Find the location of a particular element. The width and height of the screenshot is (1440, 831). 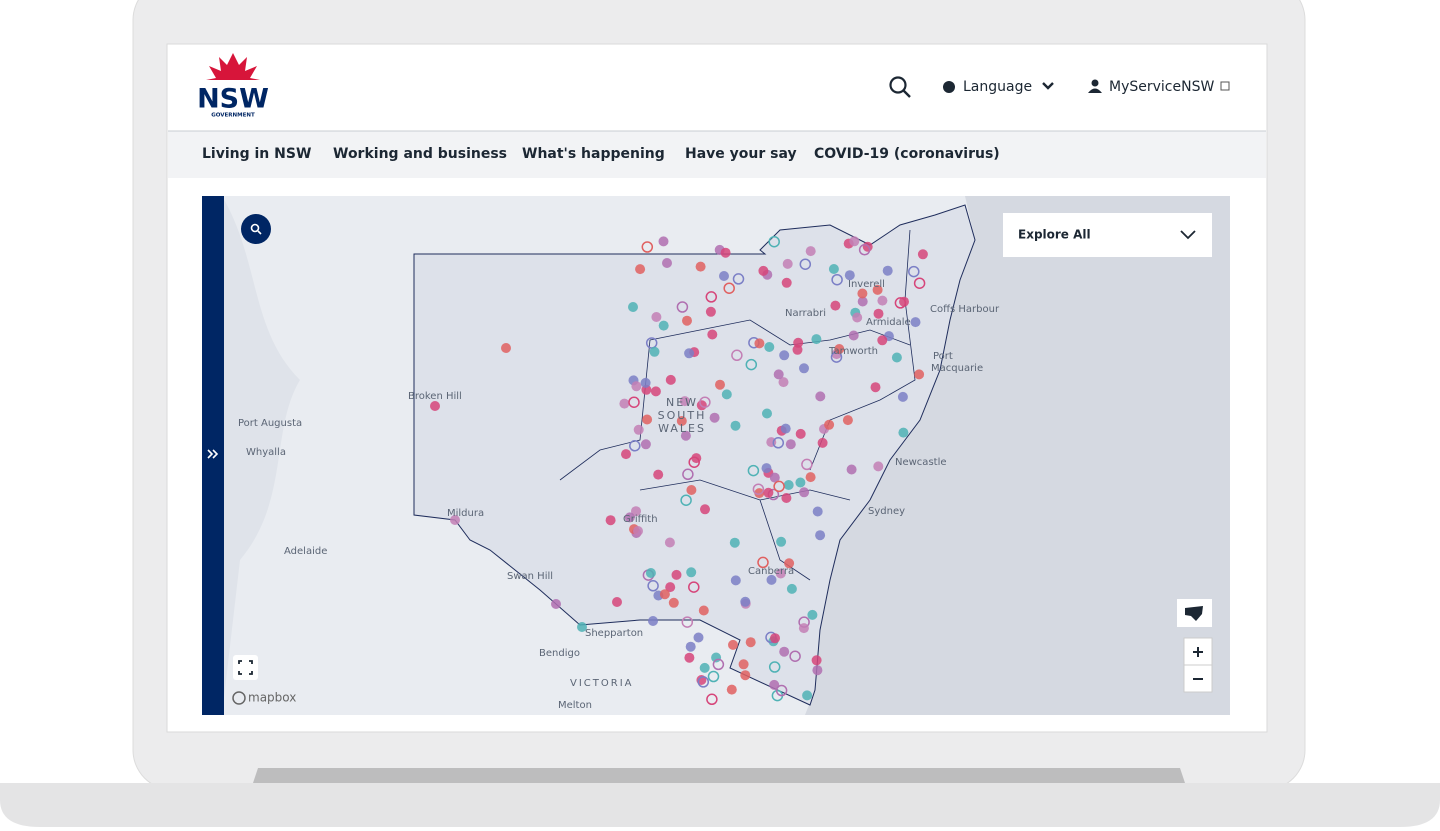

language-button: Language is located at coordinates (998, 87).